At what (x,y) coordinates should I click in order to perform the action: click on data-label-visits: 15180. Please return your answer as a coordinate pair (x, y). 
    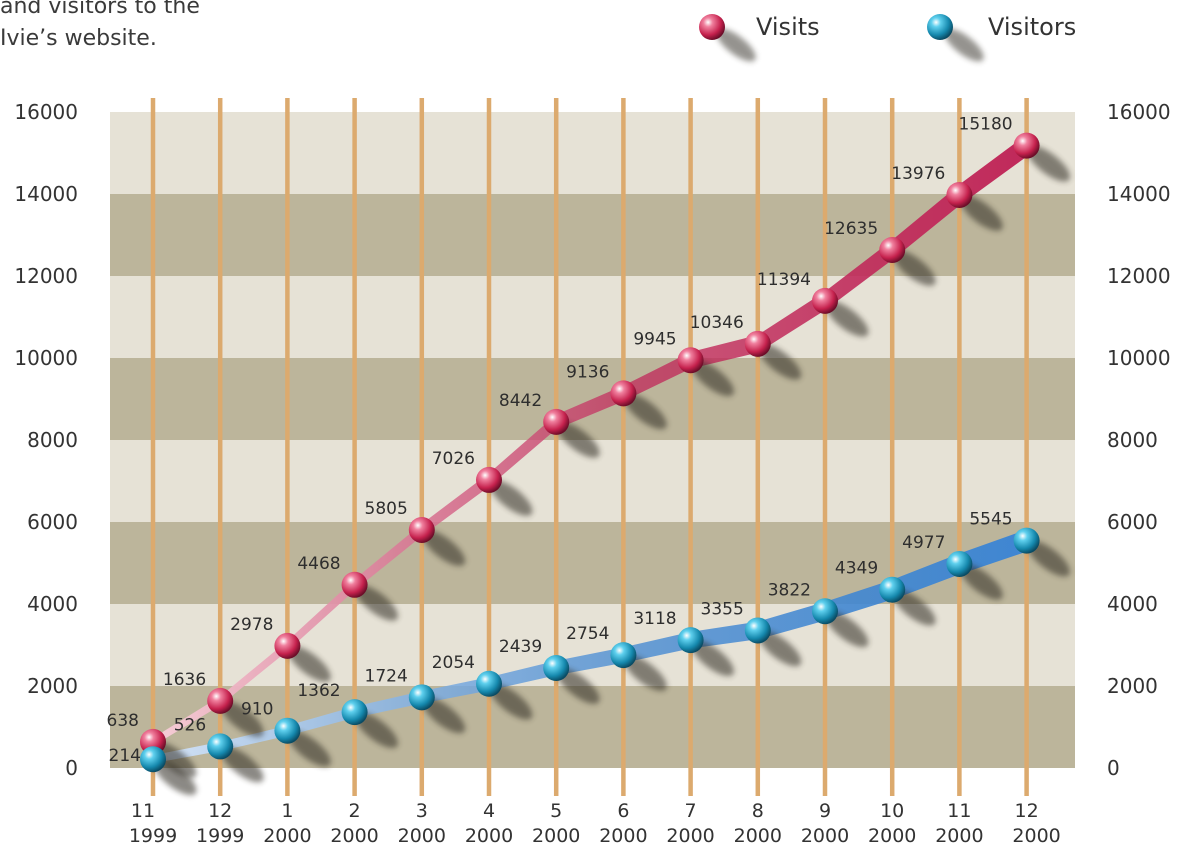
    Looking at the image, I should click on (986, 125).